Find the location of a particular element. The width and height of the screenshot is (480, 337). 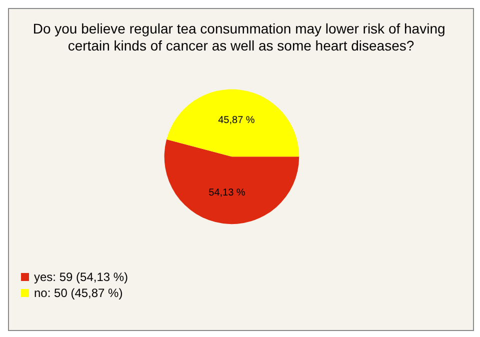

data-label: 45,87 % is located at coordinates (236, 120).